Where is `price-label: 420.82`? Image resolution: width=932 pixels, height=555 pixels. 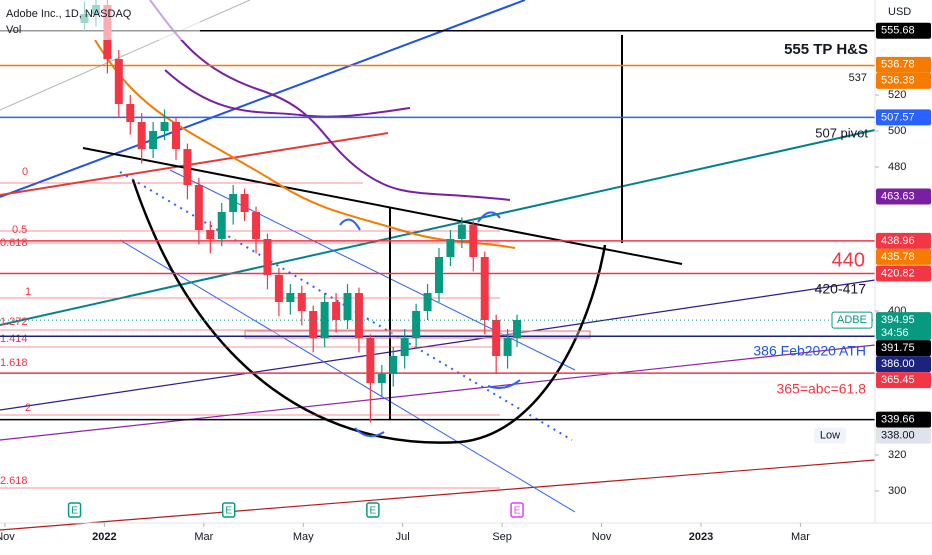 price-label: 420.82 is located at coordinates (898, 273).